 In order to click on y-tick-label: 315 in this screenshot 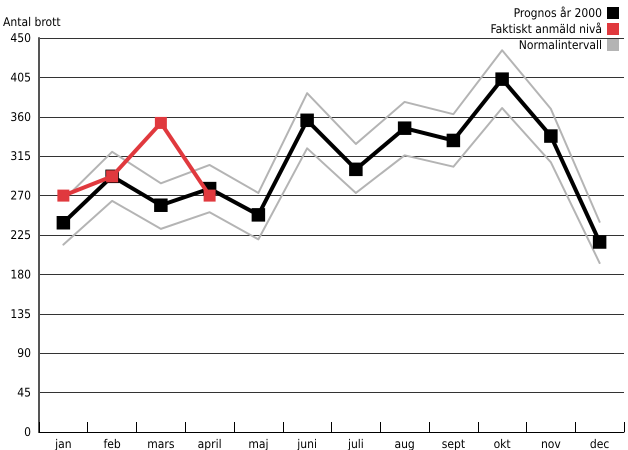, I will do `click(20, 156)`.